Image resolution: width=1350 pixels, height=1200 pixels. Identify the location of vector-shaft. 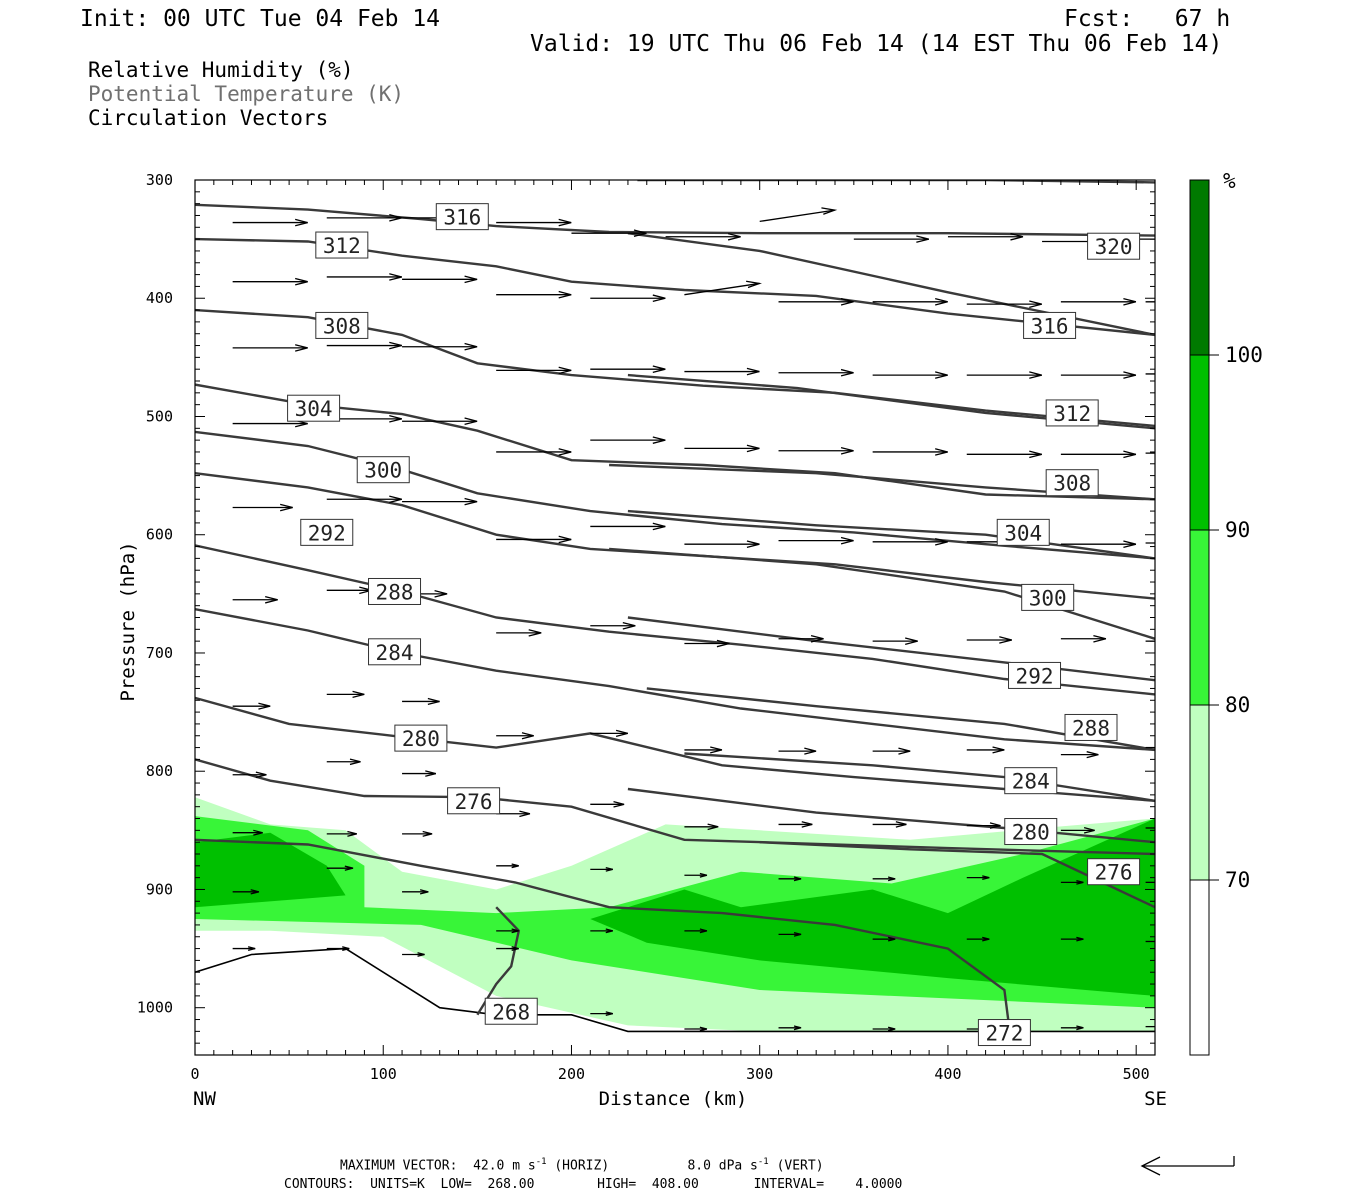
(797, 216).